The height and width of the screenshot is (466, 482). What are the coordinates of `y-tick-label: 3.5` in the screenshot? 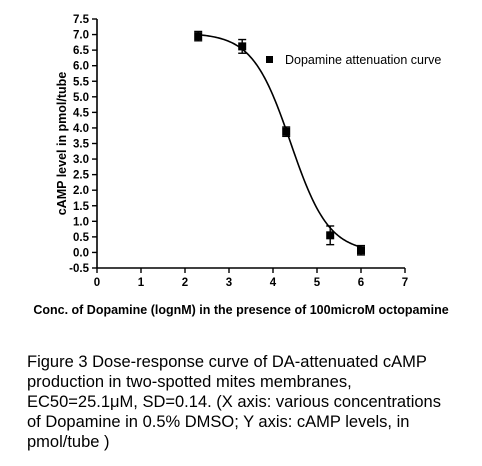 It's located at (81, 145).